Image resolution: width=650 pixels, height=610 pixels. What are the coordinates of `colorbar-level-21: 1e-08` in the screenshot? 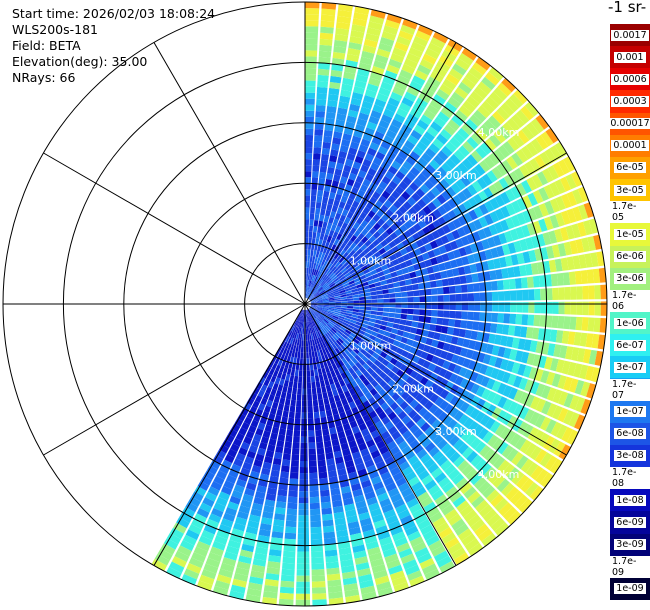 It's located at (630, 500).